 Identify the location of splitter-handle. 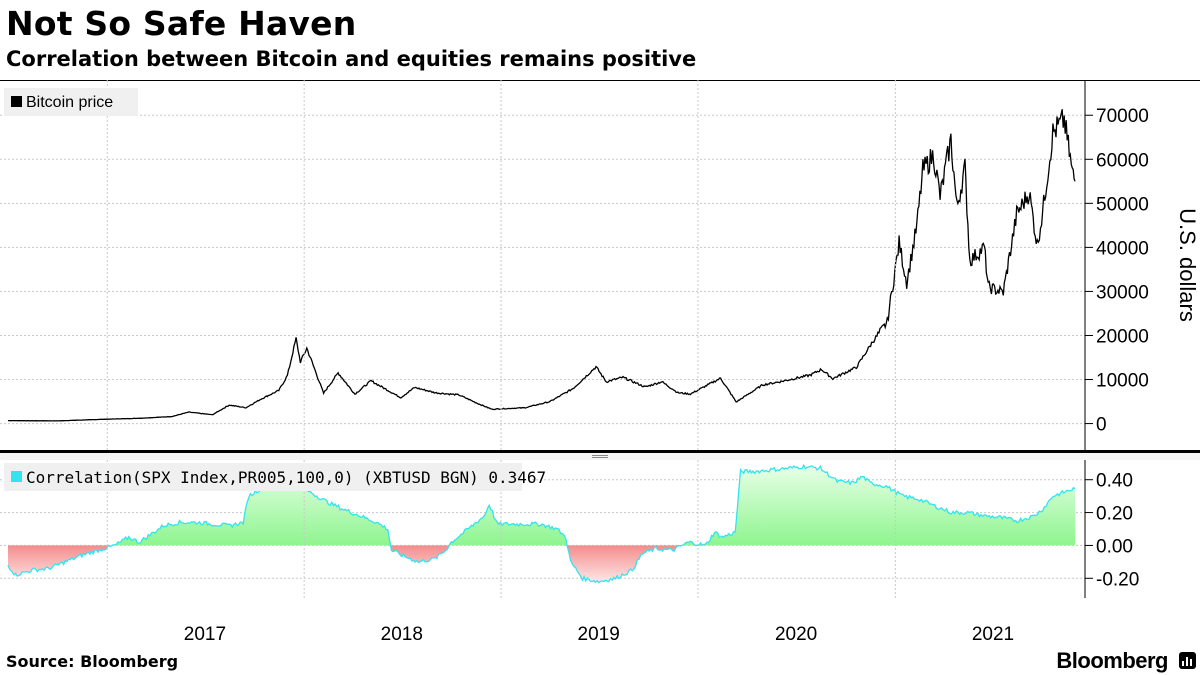
(600, 456).